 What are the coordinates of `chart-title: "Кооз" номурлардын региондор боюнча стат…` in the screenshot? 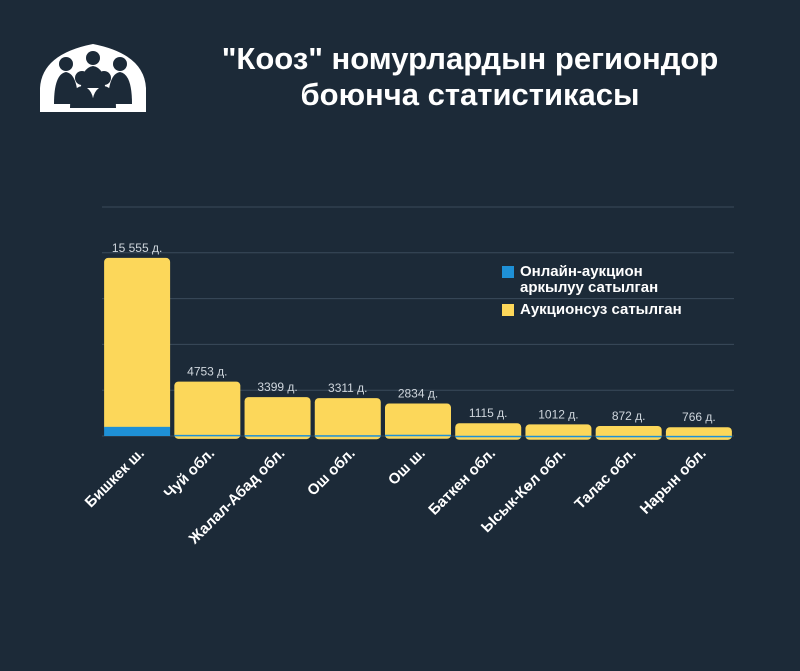 It's located at (470, 77).